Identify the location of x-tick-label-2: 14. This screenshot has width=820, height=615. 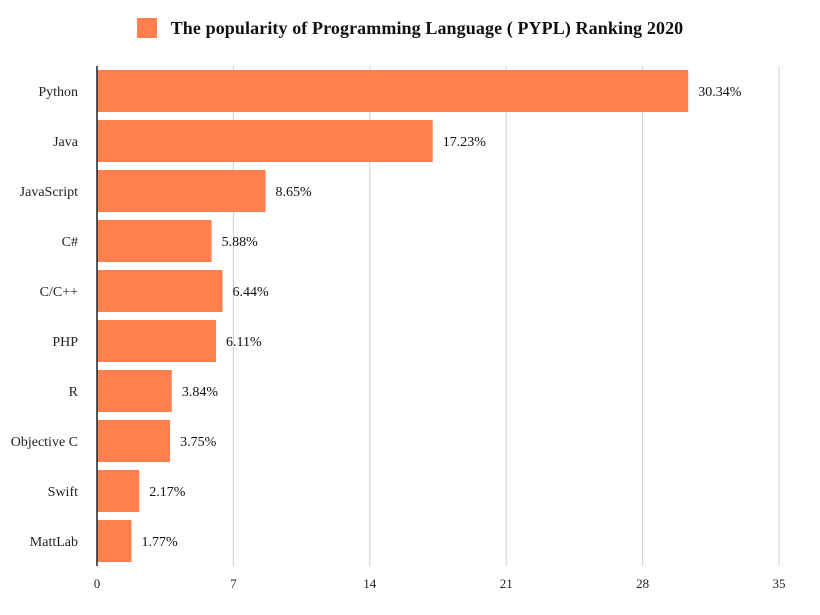
(370, 583).